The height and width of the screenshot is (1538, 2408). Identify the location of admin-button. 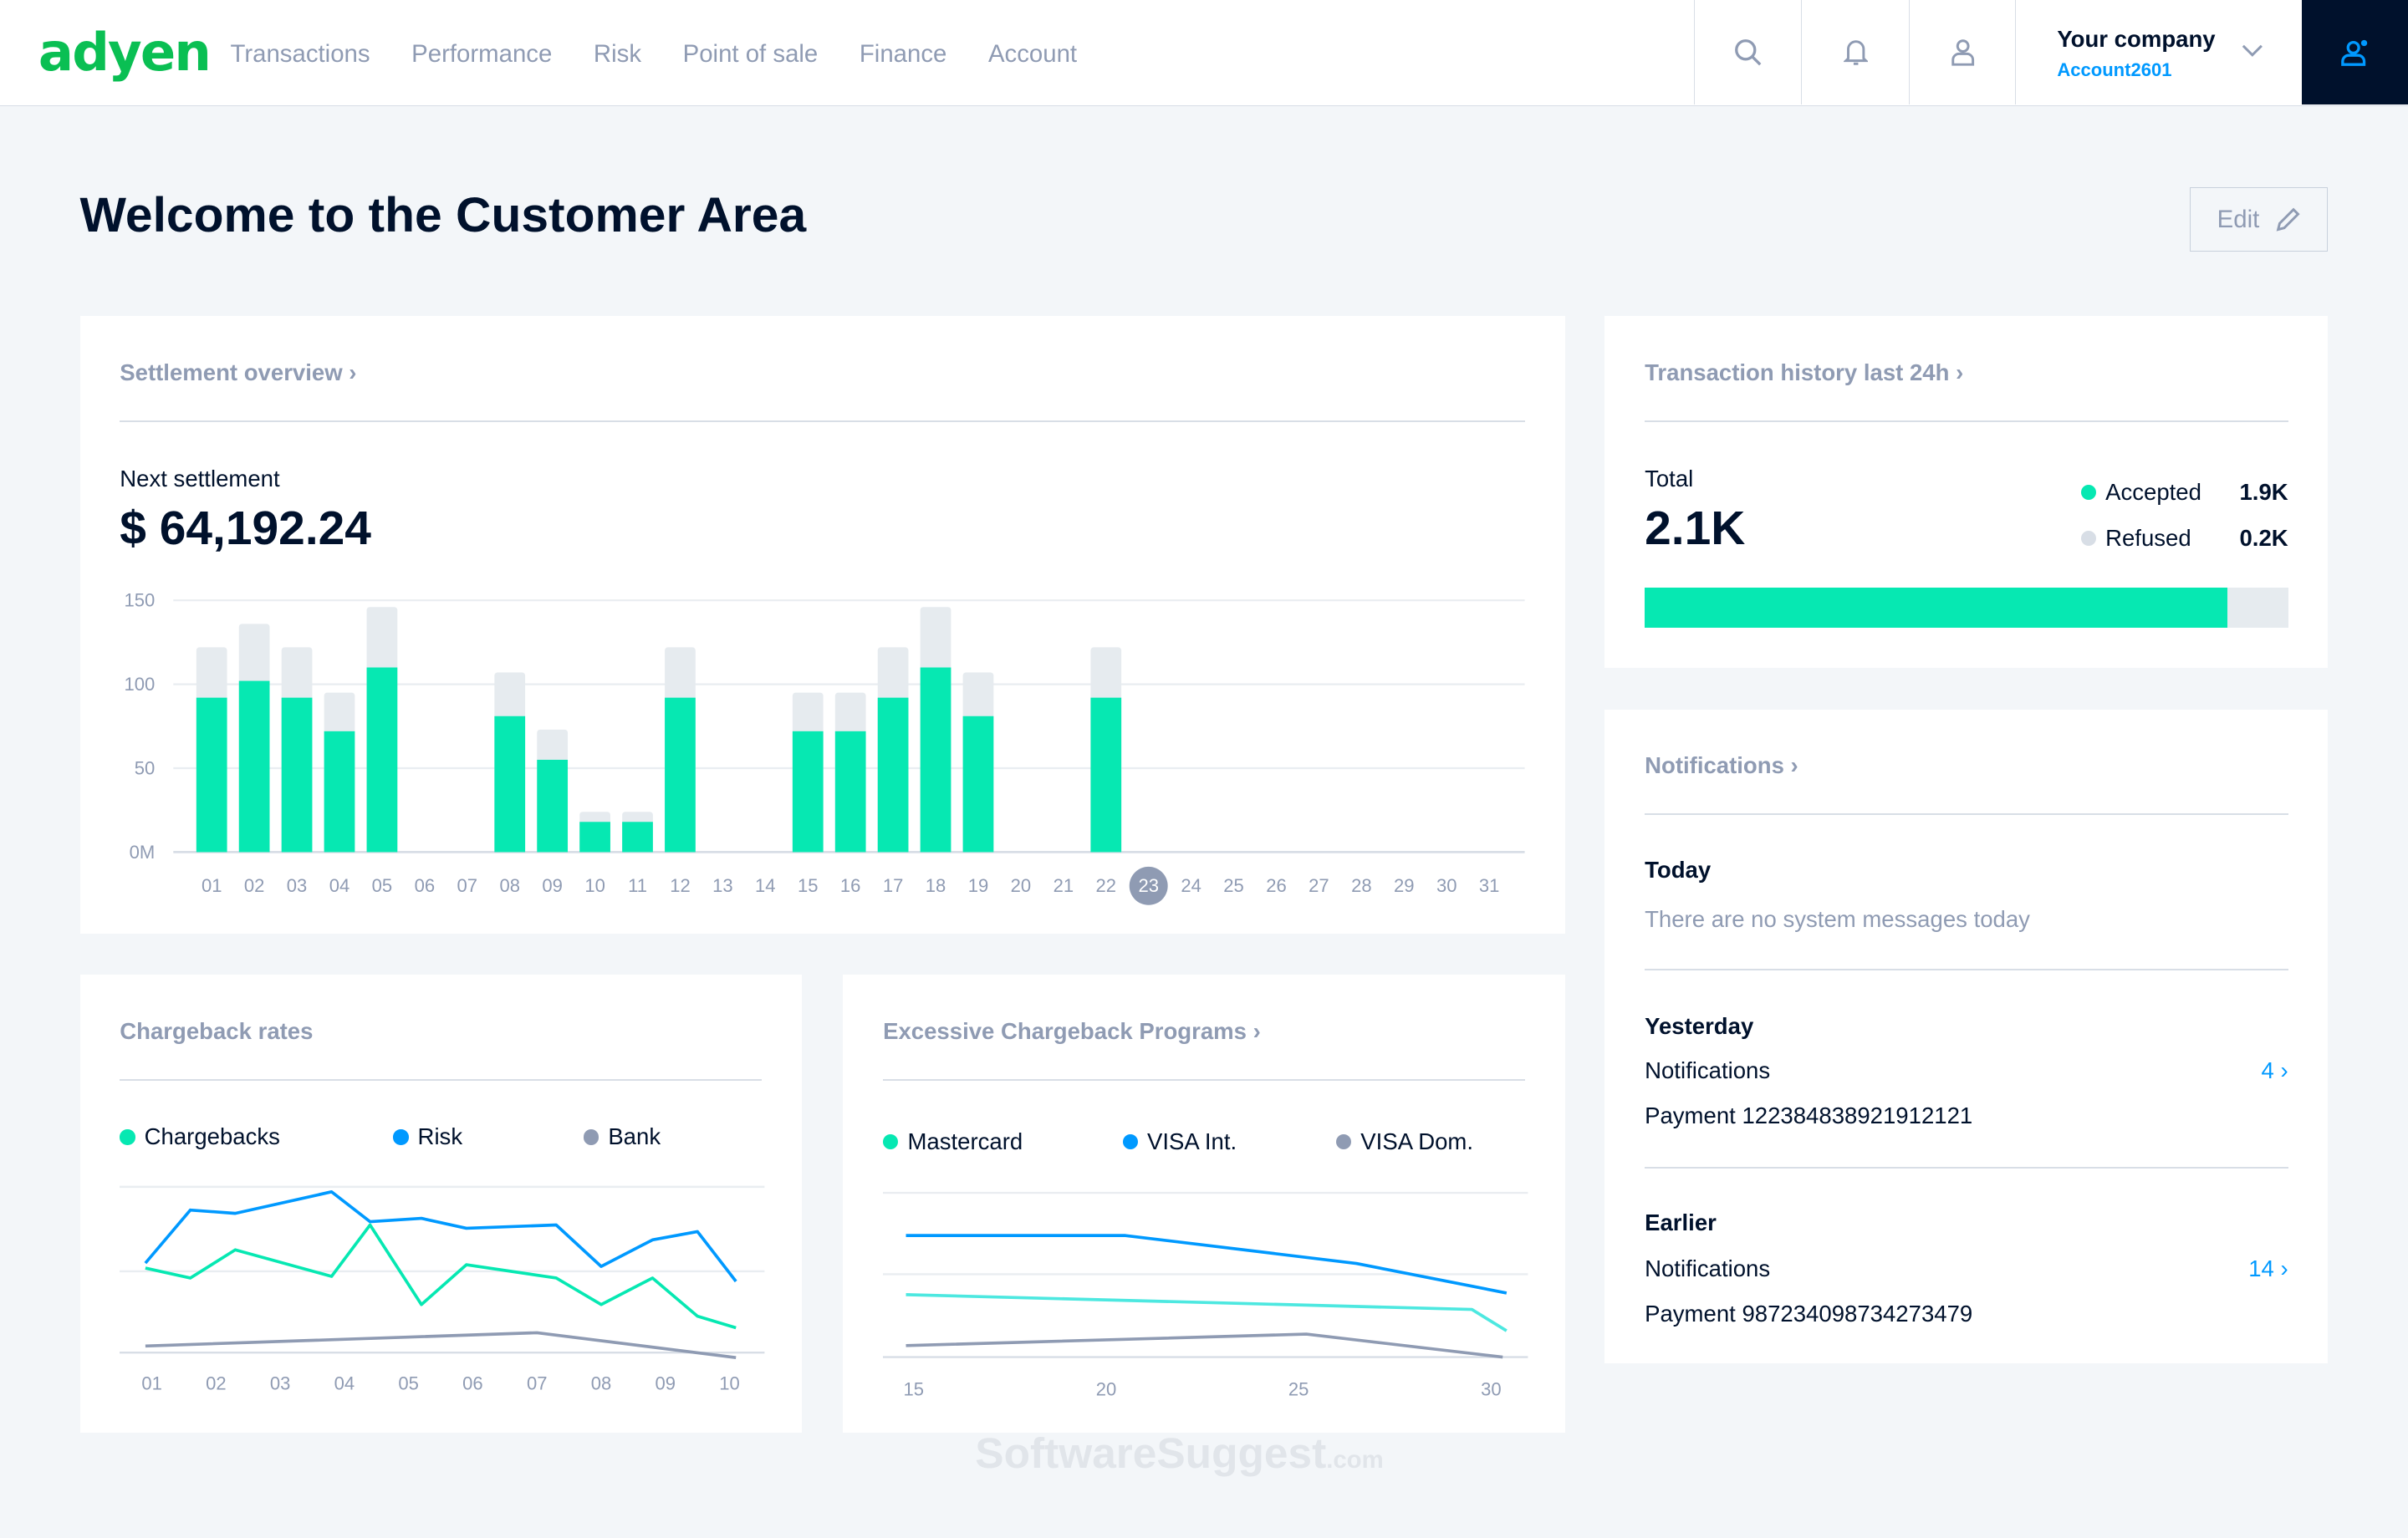
(2355, 52).